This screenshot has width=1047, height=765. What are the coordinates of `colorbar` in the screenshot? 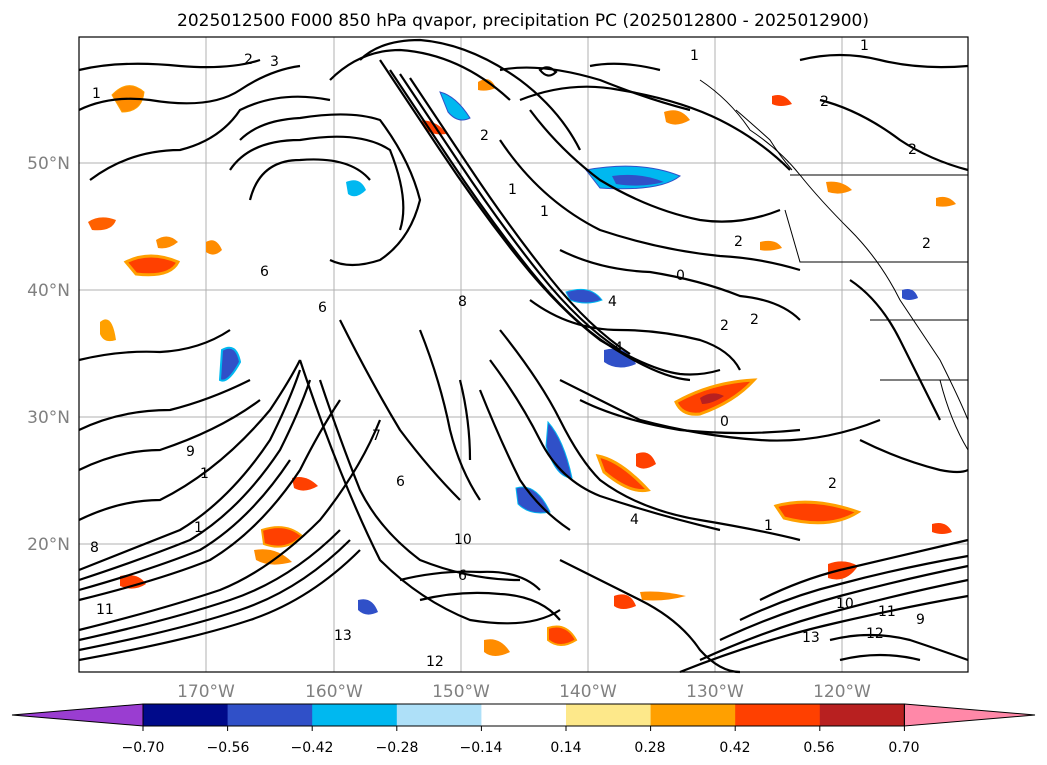 It's located at (523, 717).